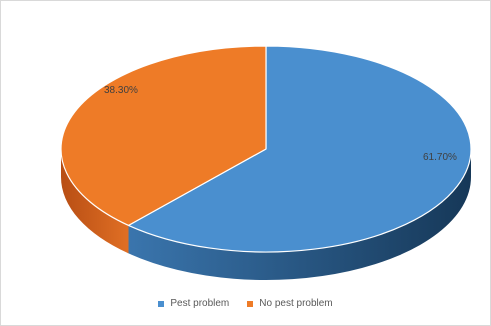  What do you see at coordinates (121, 90) in the screenshot?
I see `data-label-no-pest-problem: 38.30%` at bounding box center [121, 90].